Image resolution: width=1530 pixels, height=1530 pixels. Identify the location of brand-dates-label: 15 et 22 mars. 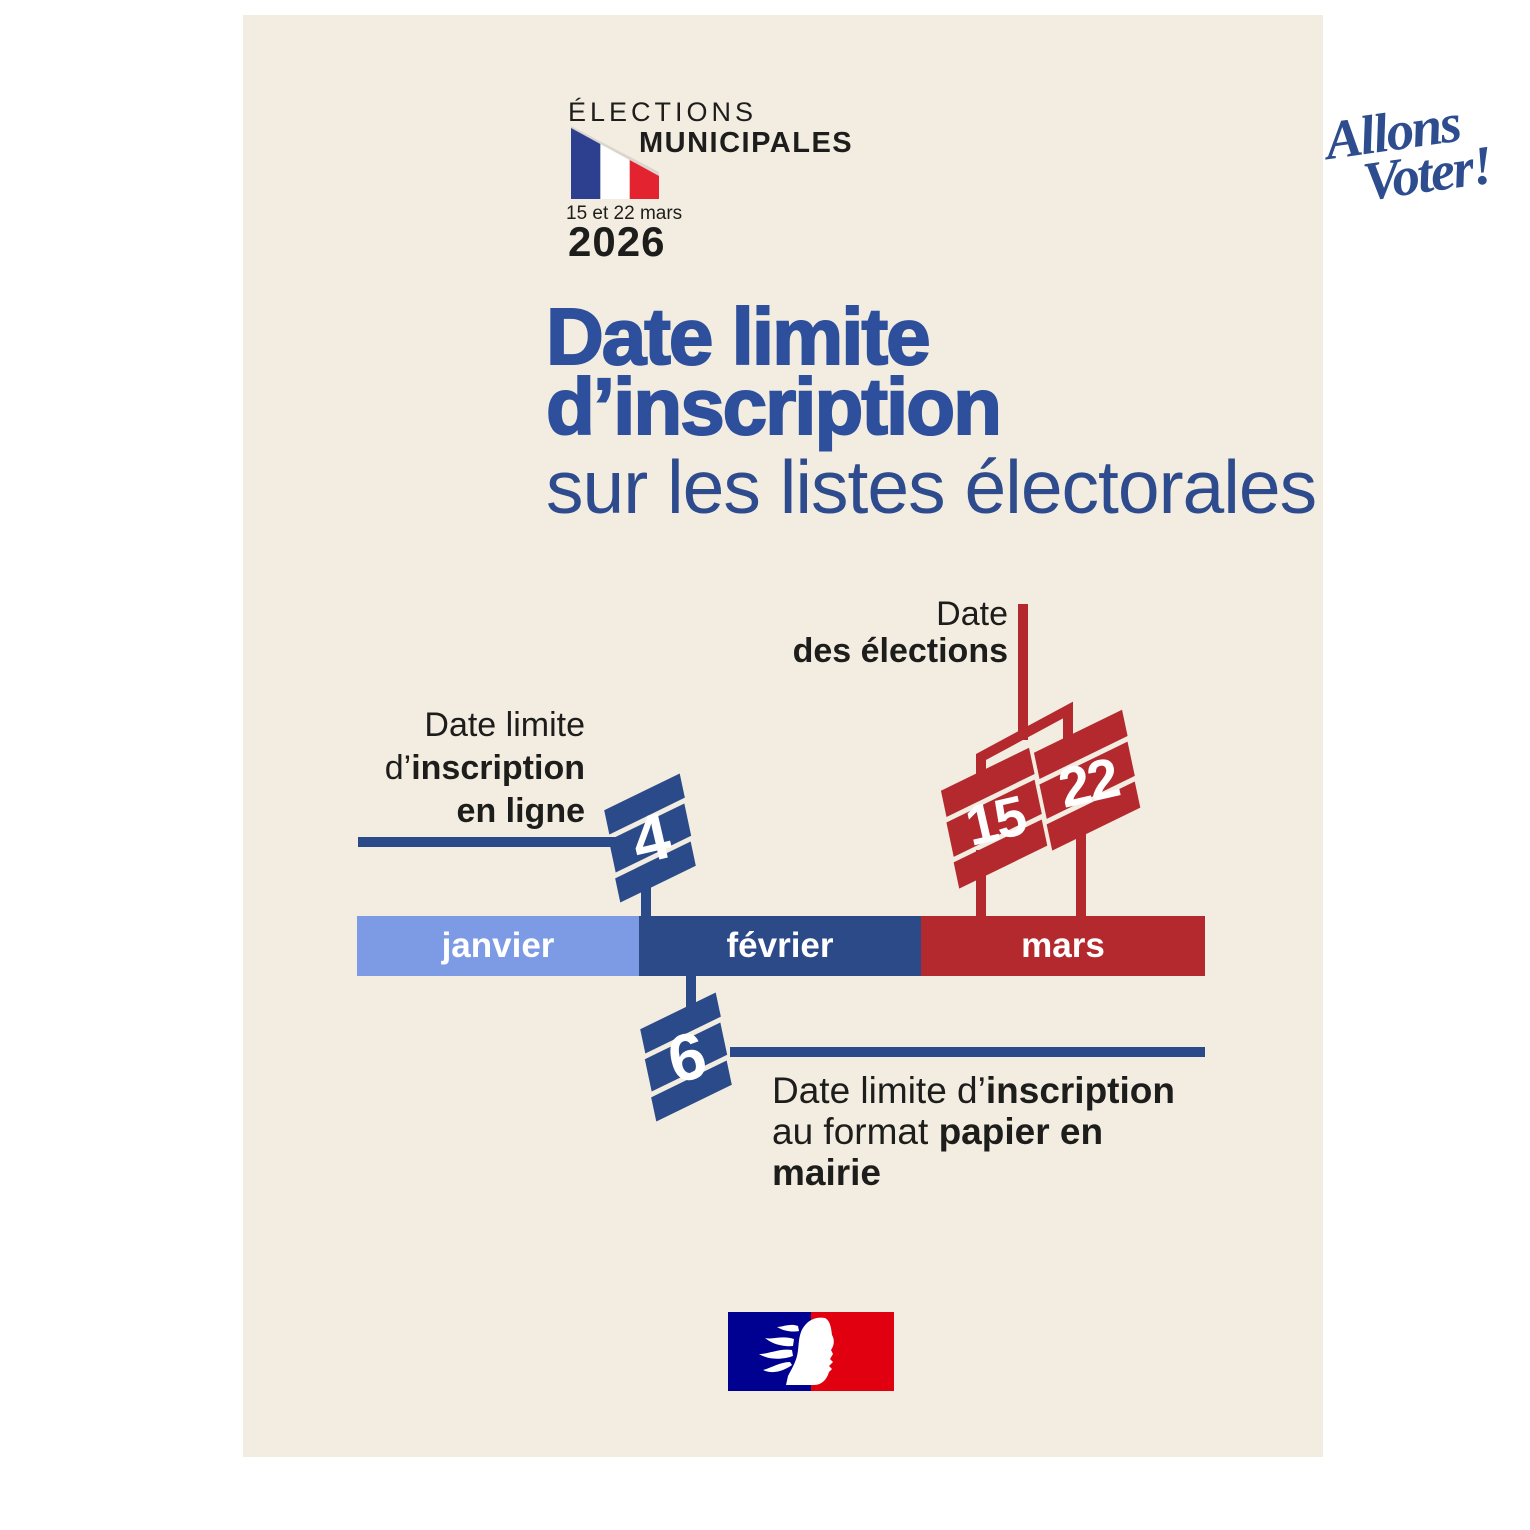
(624, 213).